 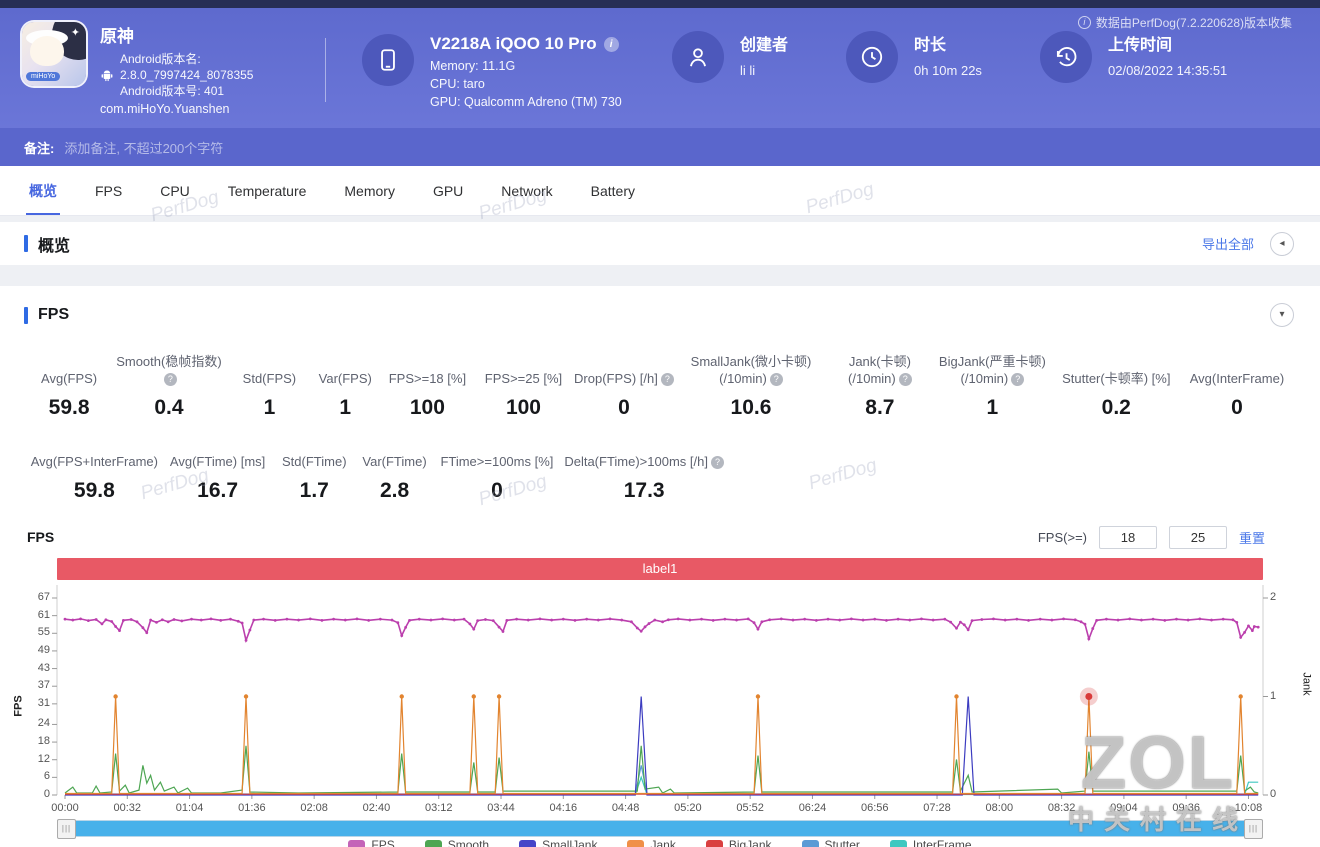 What do you see at coordinates (169, 370) in the screenshot?
I see `metric-label: Smooth(稳帧指数)?` at bounding box center [169, 370].